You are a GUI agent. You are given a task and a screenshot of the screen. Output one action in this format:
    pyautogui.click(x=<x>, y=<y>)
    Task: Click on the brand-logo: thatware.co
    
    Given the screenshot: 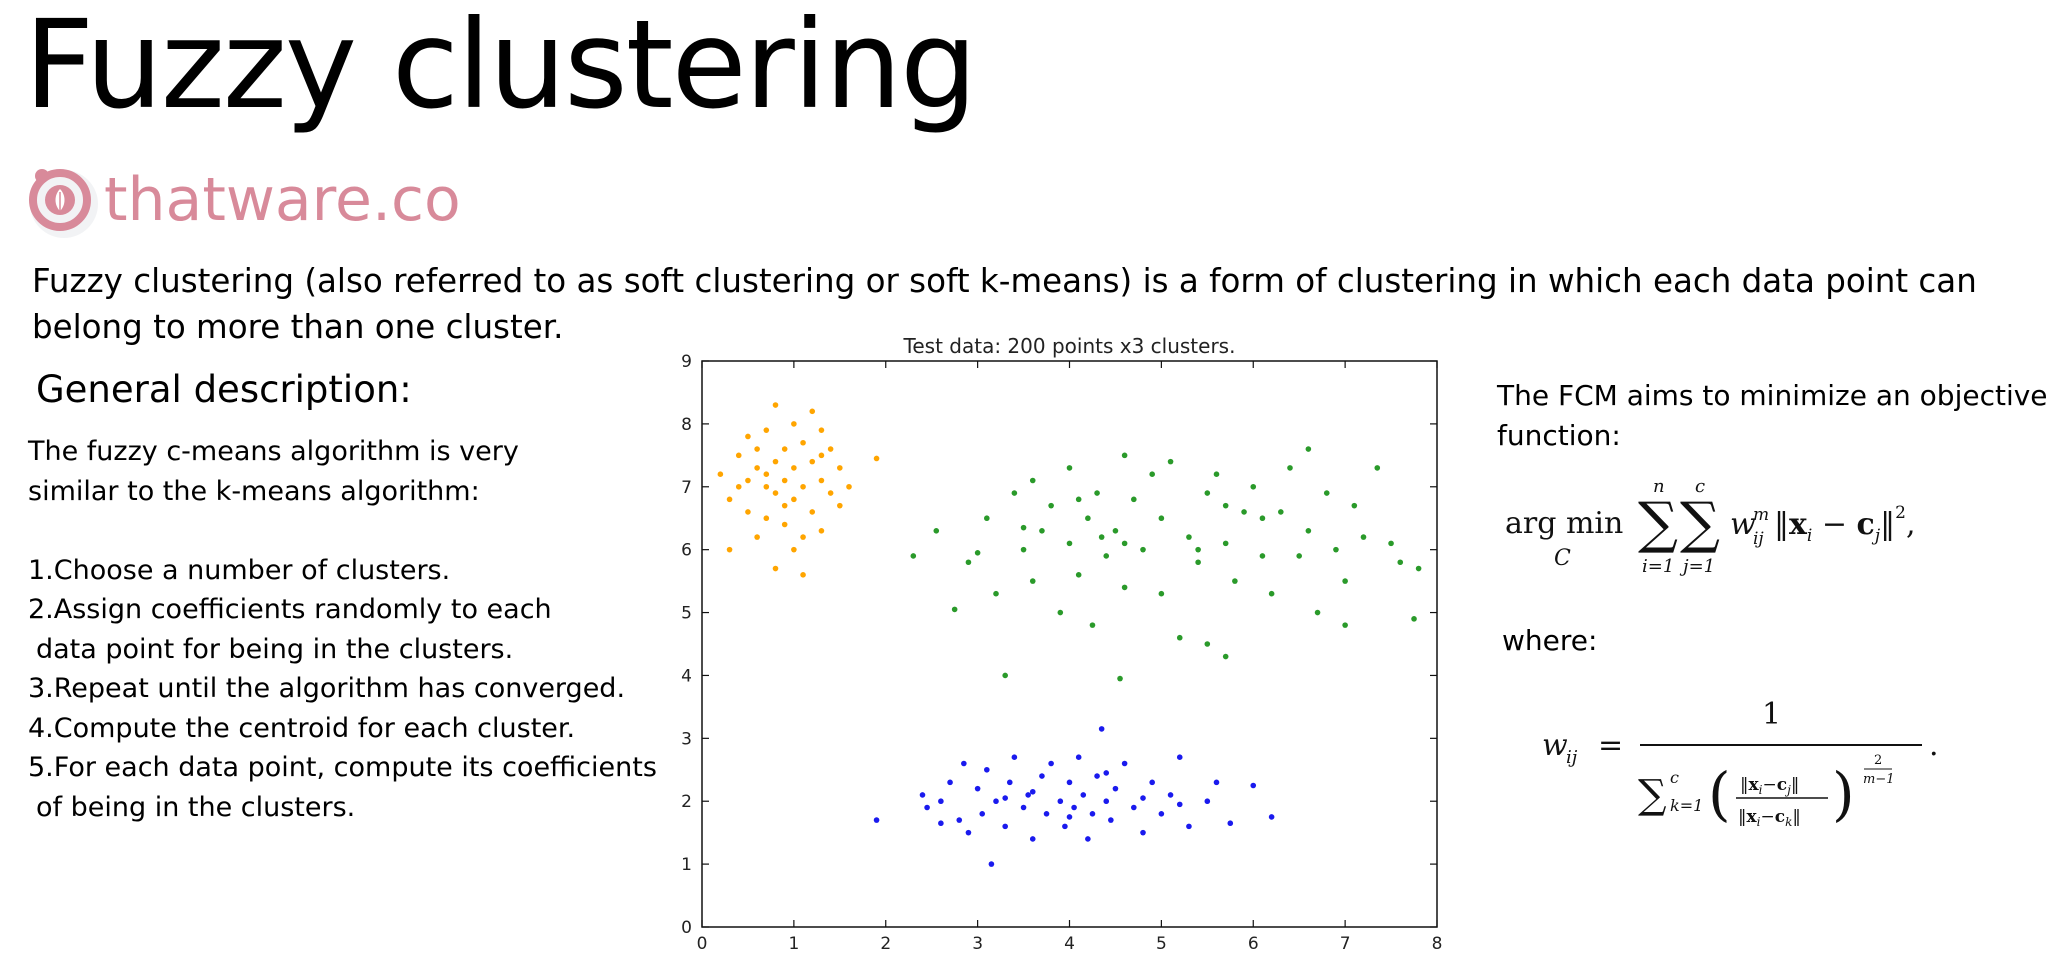 What is the action you would take?
    pyautogui.click(x=240, y=200)
    